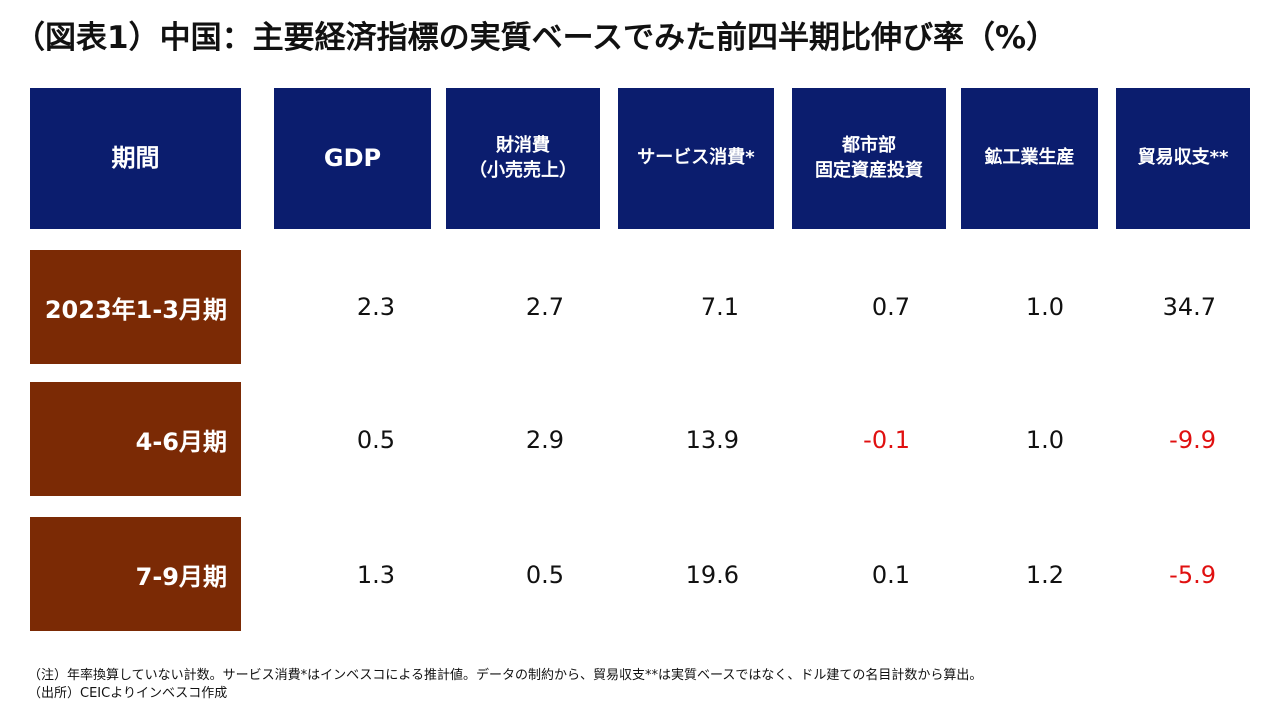 This screenshot has width=1280, height=720. I want to click on cell-q1-trade: 34.7, so click(1189, 307).